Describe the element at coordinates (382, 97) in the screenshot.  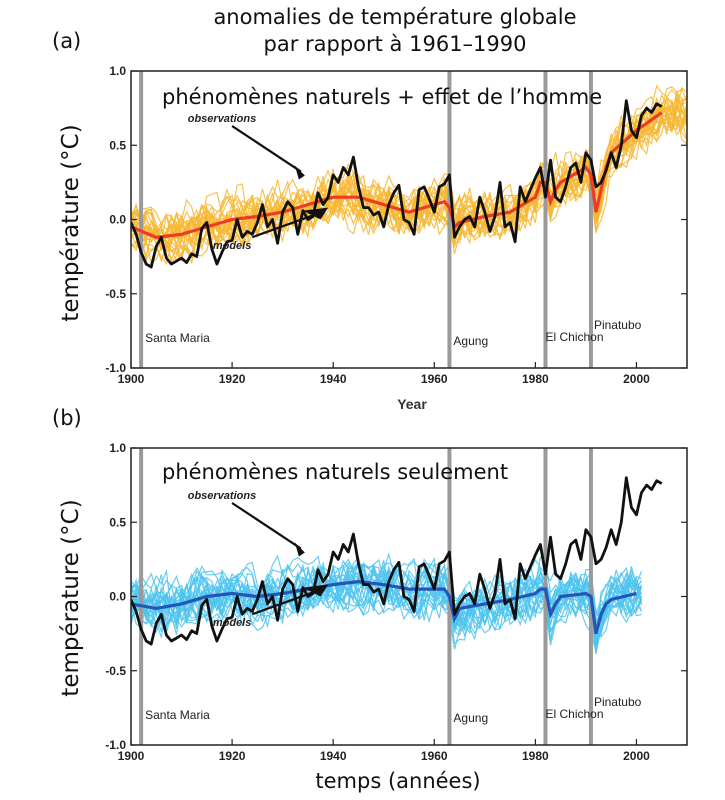
I see `panel-heading: phénomènes naturels + effet de l’homme` at that location.